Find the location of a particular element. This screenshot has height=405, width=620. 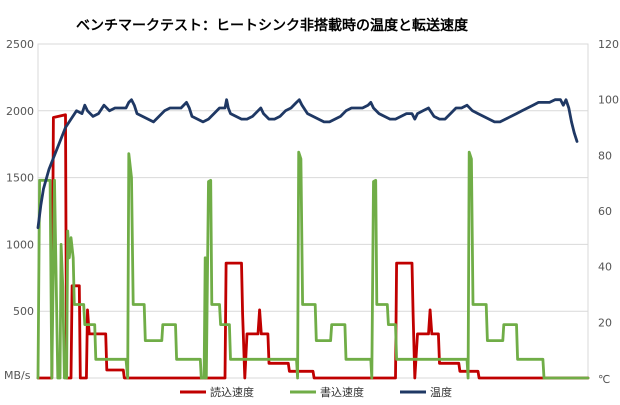

left-tick-label: 2500 is located at coordinates (20, 44).